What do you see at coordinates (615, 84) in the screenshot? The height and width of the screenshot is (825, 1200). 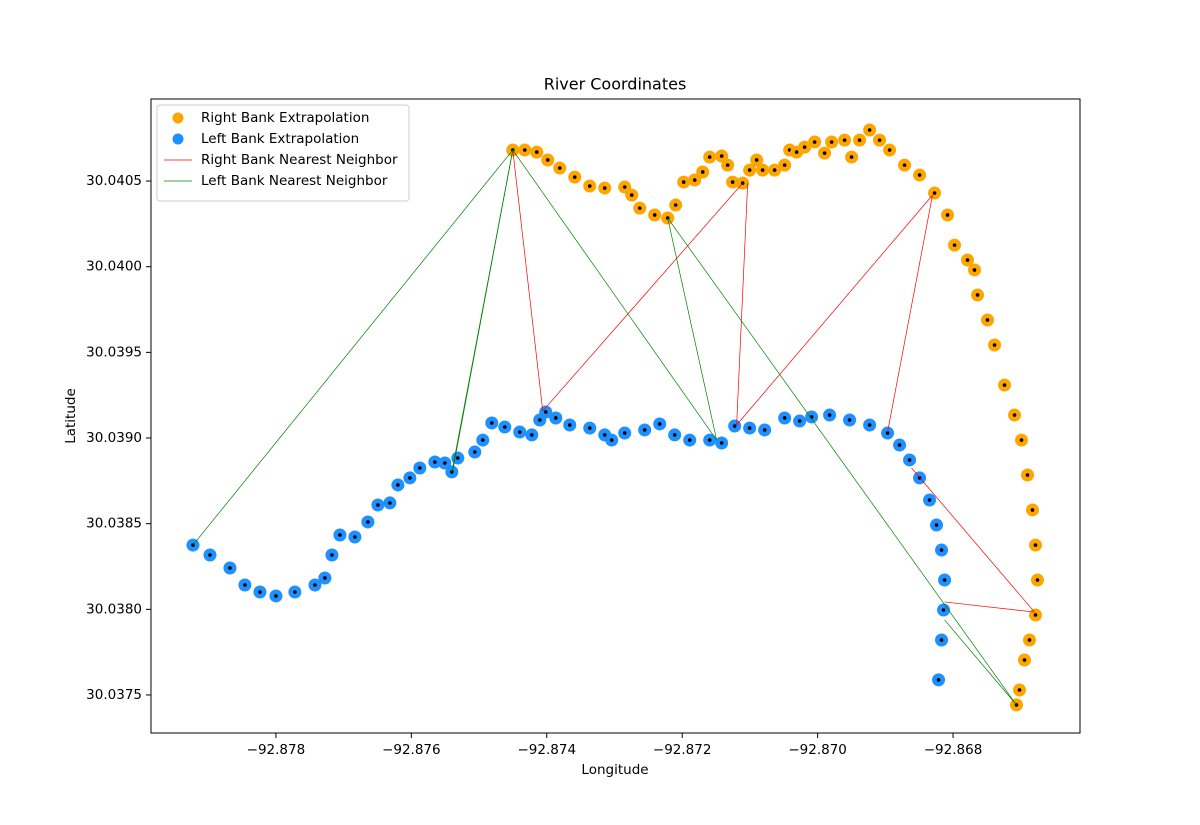 I see `chart-title: River Coordinates` at bounding box center [615, 84].